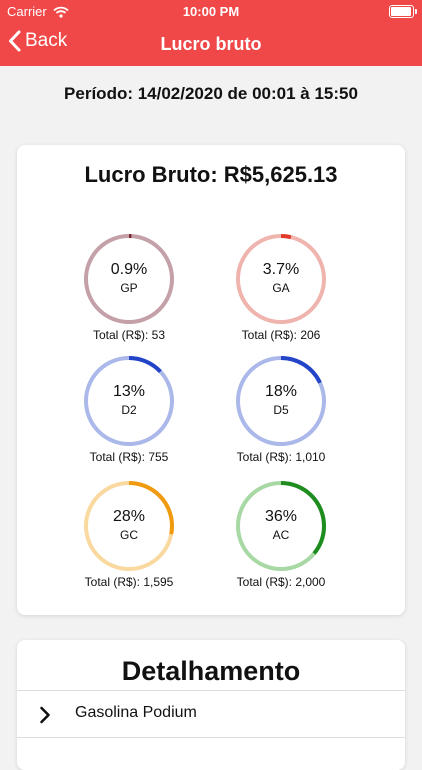 This screenshot has height=770, width=422. Describe the element at coordinates (129, 391) in the screenshot. I see `gauge-percent: 13%` at that location.